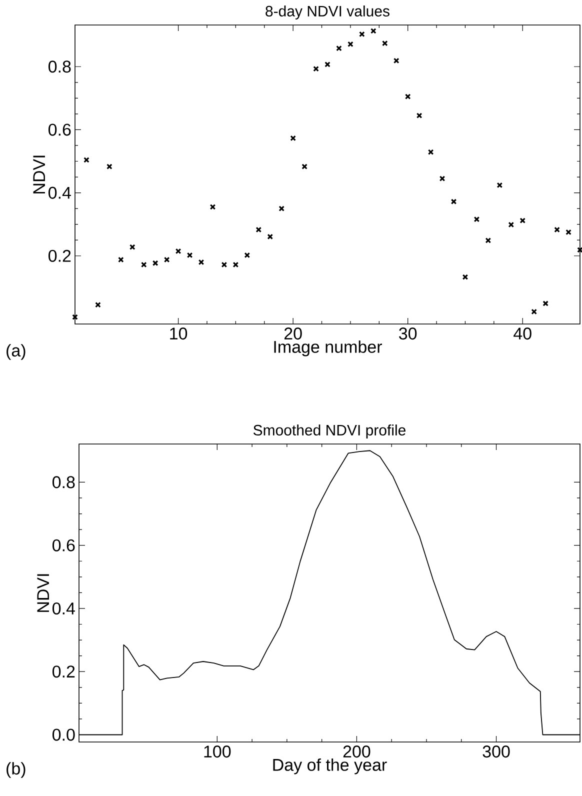 The image size is (582, 796). Describe the element at coordinates (328, 348) in the screenshot. I see `x-axis-title: Image number` at that location.